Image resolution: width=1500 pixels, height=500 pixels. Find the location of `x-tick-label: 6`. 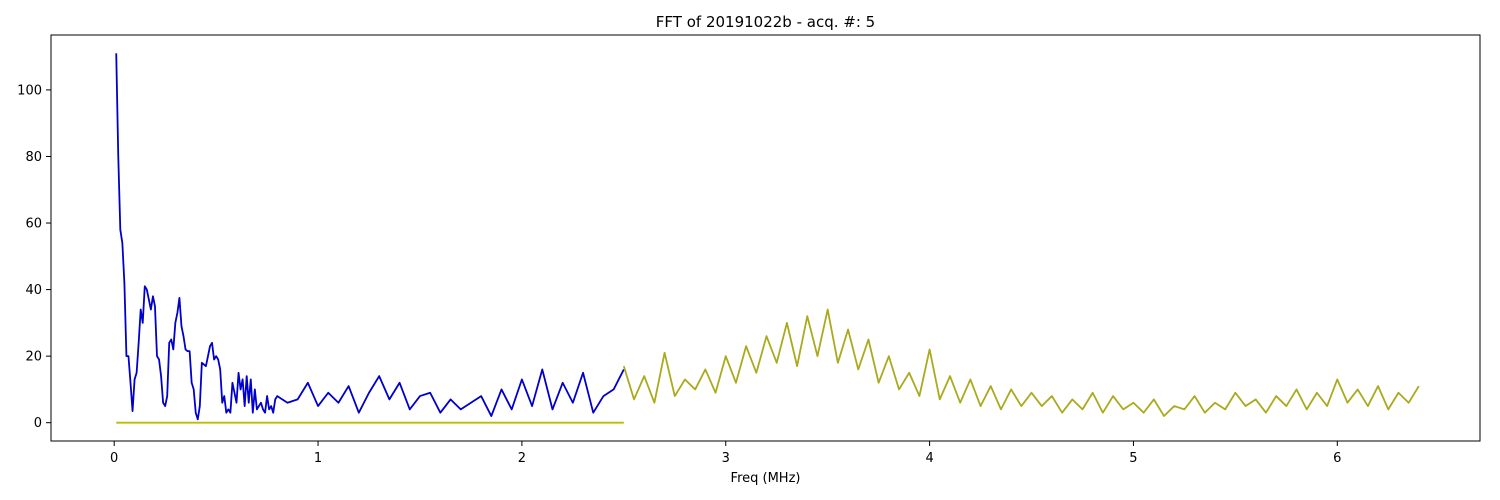

x-tick-label: 6 is located at coordinates (1337, 458).